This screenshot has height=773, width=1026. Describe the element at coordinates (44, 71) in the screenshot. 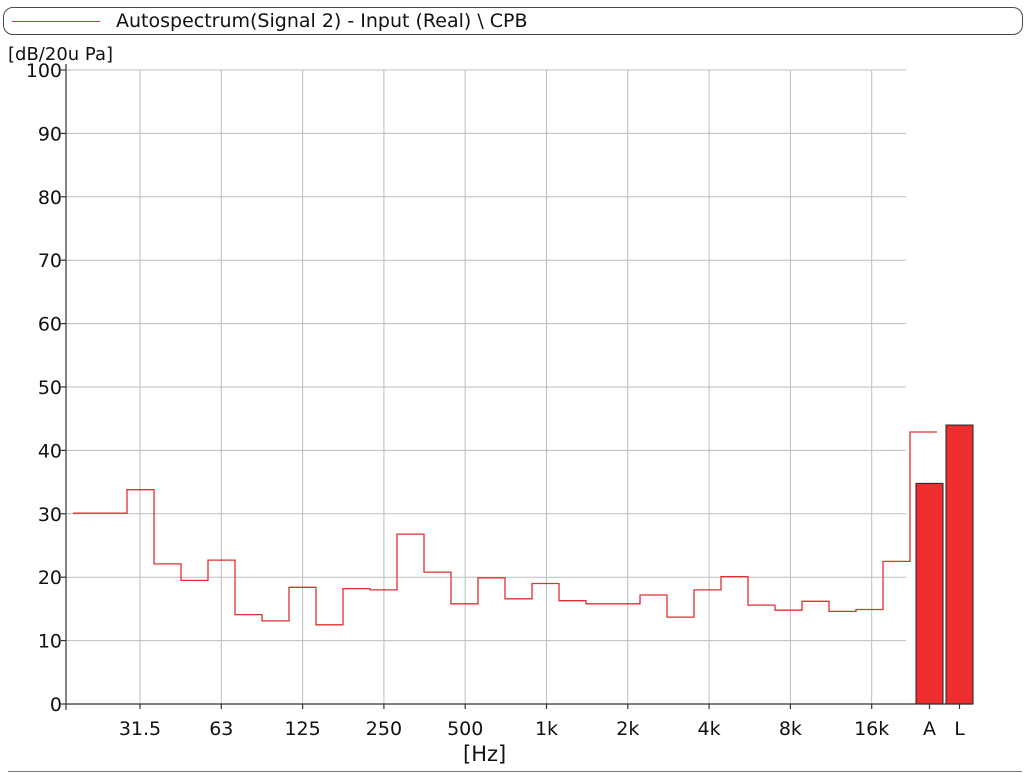

I see `y-tick-label: 100` at that location.